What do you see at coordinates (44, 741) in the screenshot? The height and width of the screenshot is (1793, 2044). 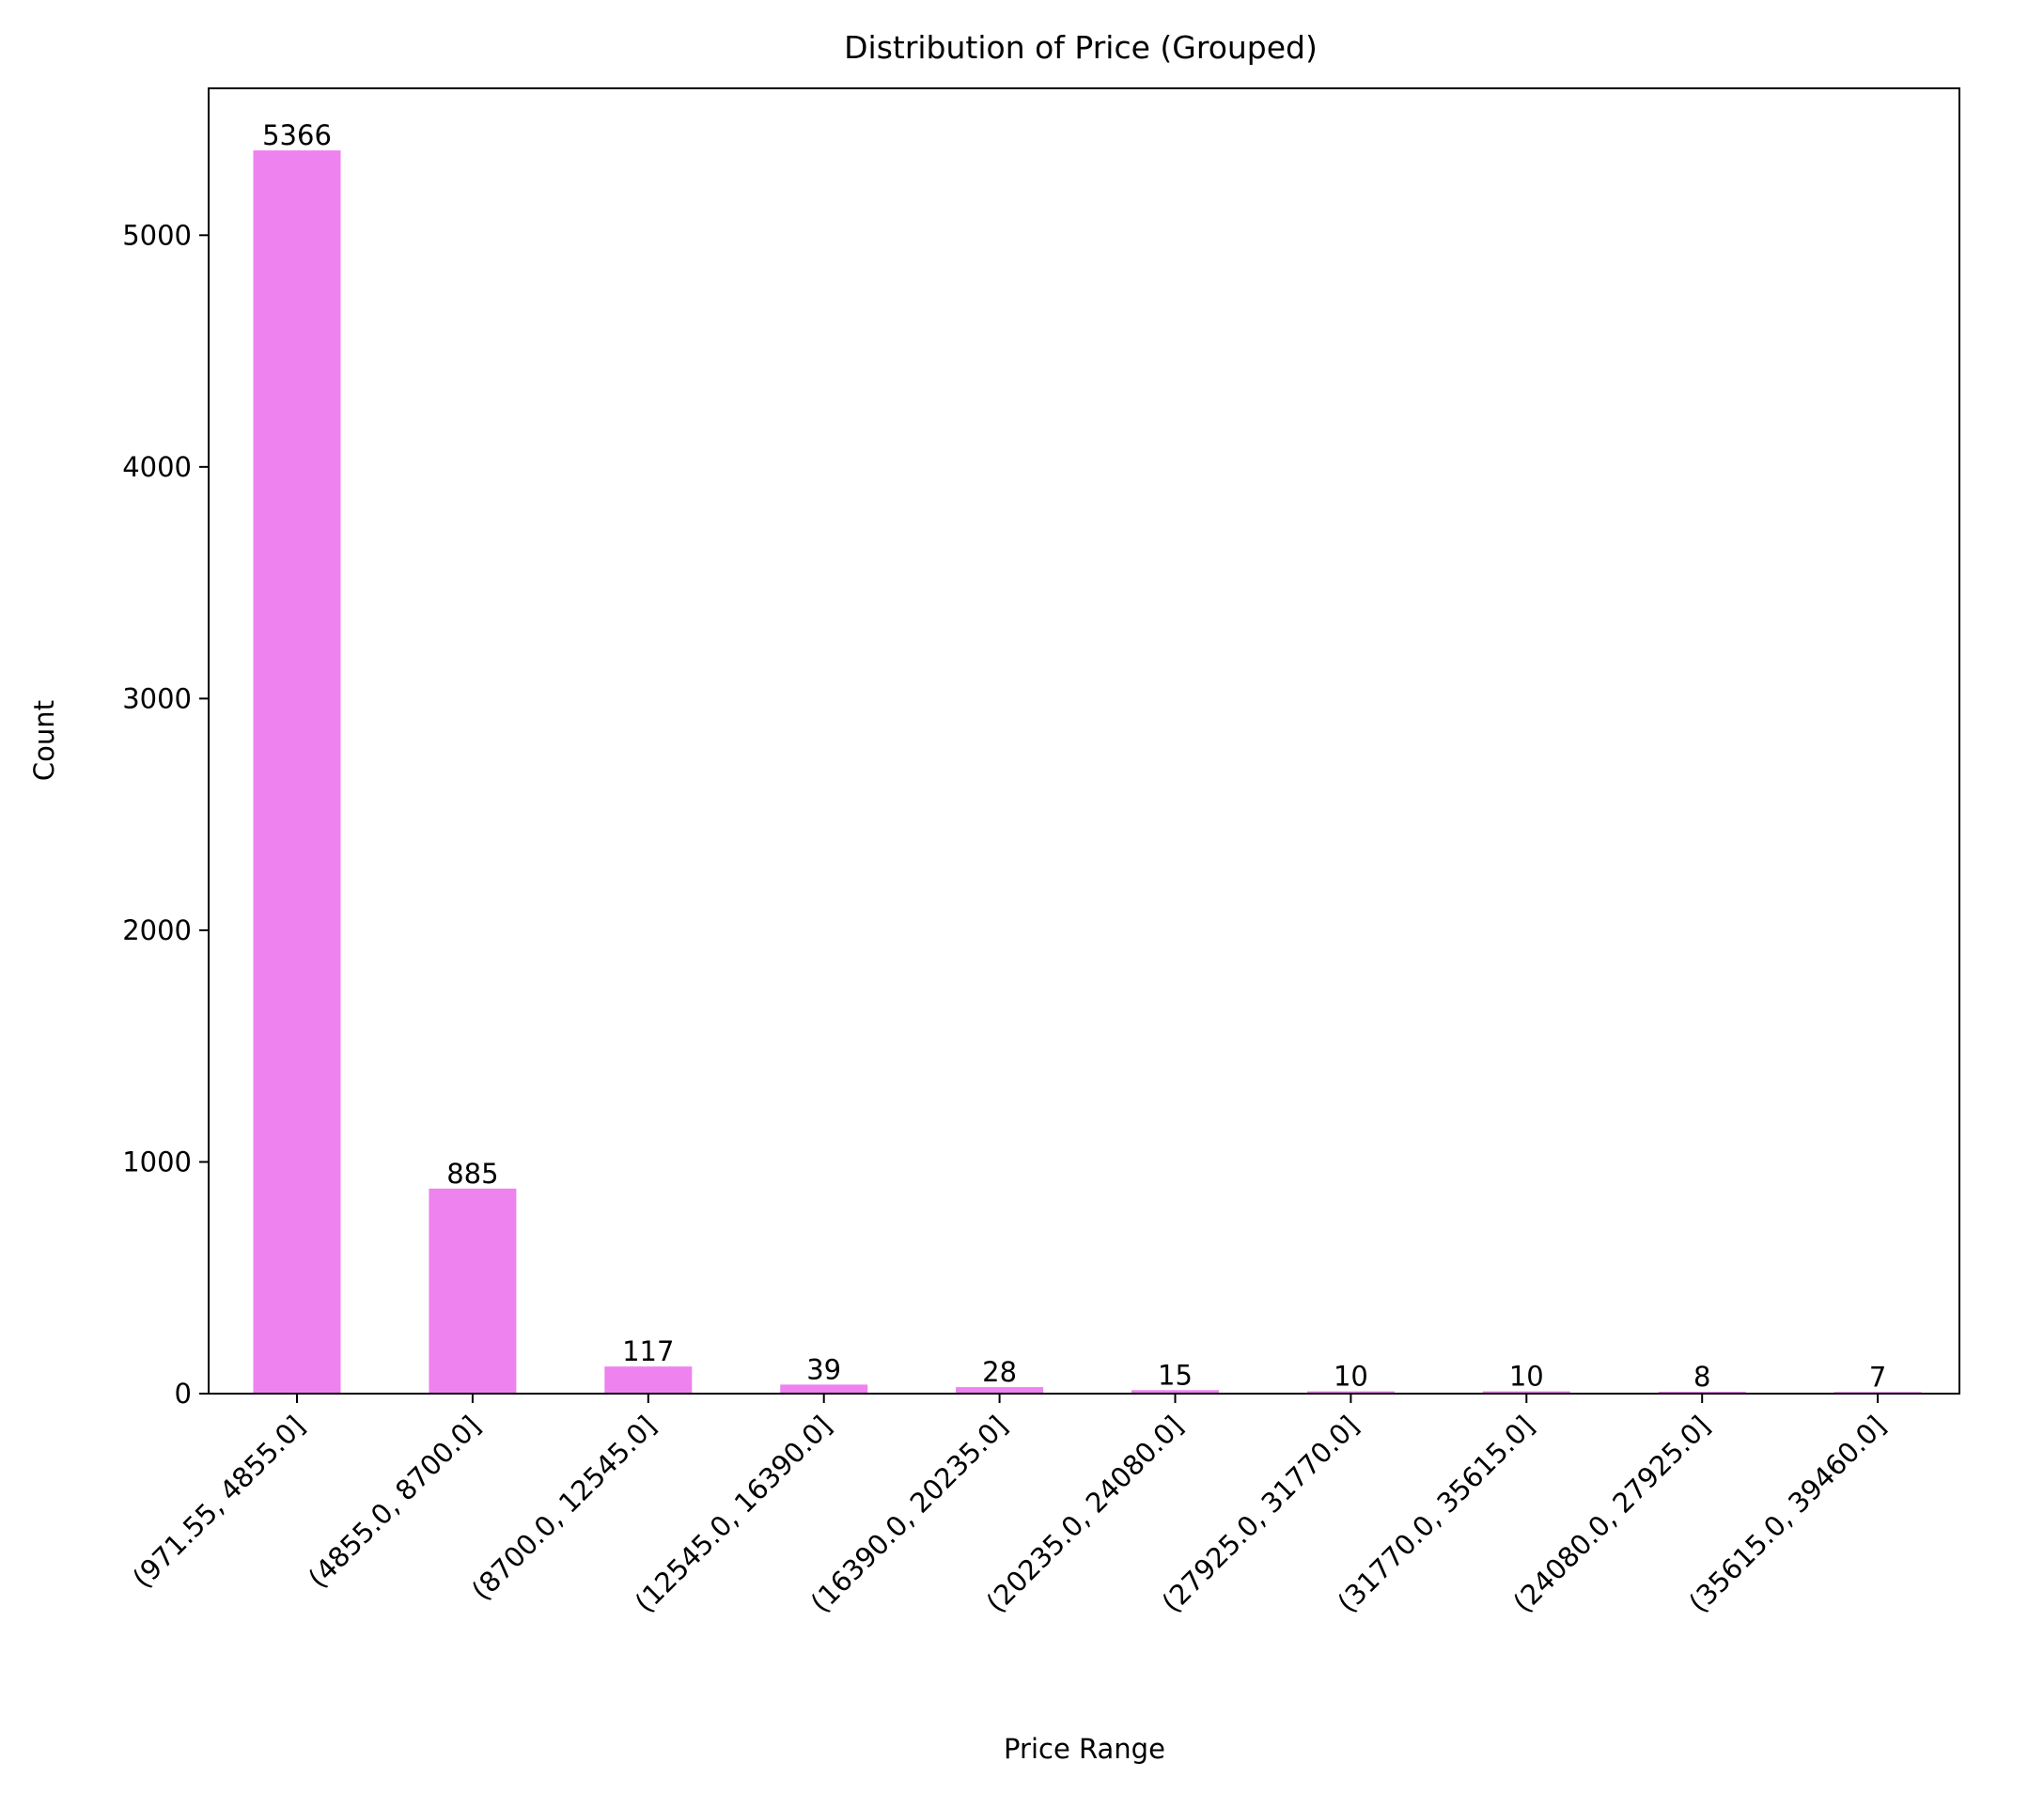 I see `y-axis-label: Count` at bounding box center [44, 741].